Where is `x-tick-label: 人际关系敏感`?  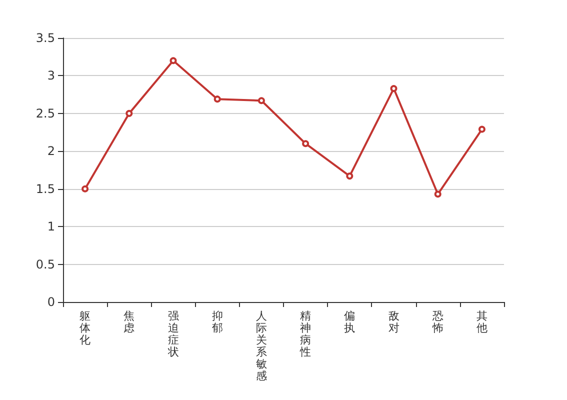 x-tick-label: 人际关系敏感 is located at coordinates (261, 346).